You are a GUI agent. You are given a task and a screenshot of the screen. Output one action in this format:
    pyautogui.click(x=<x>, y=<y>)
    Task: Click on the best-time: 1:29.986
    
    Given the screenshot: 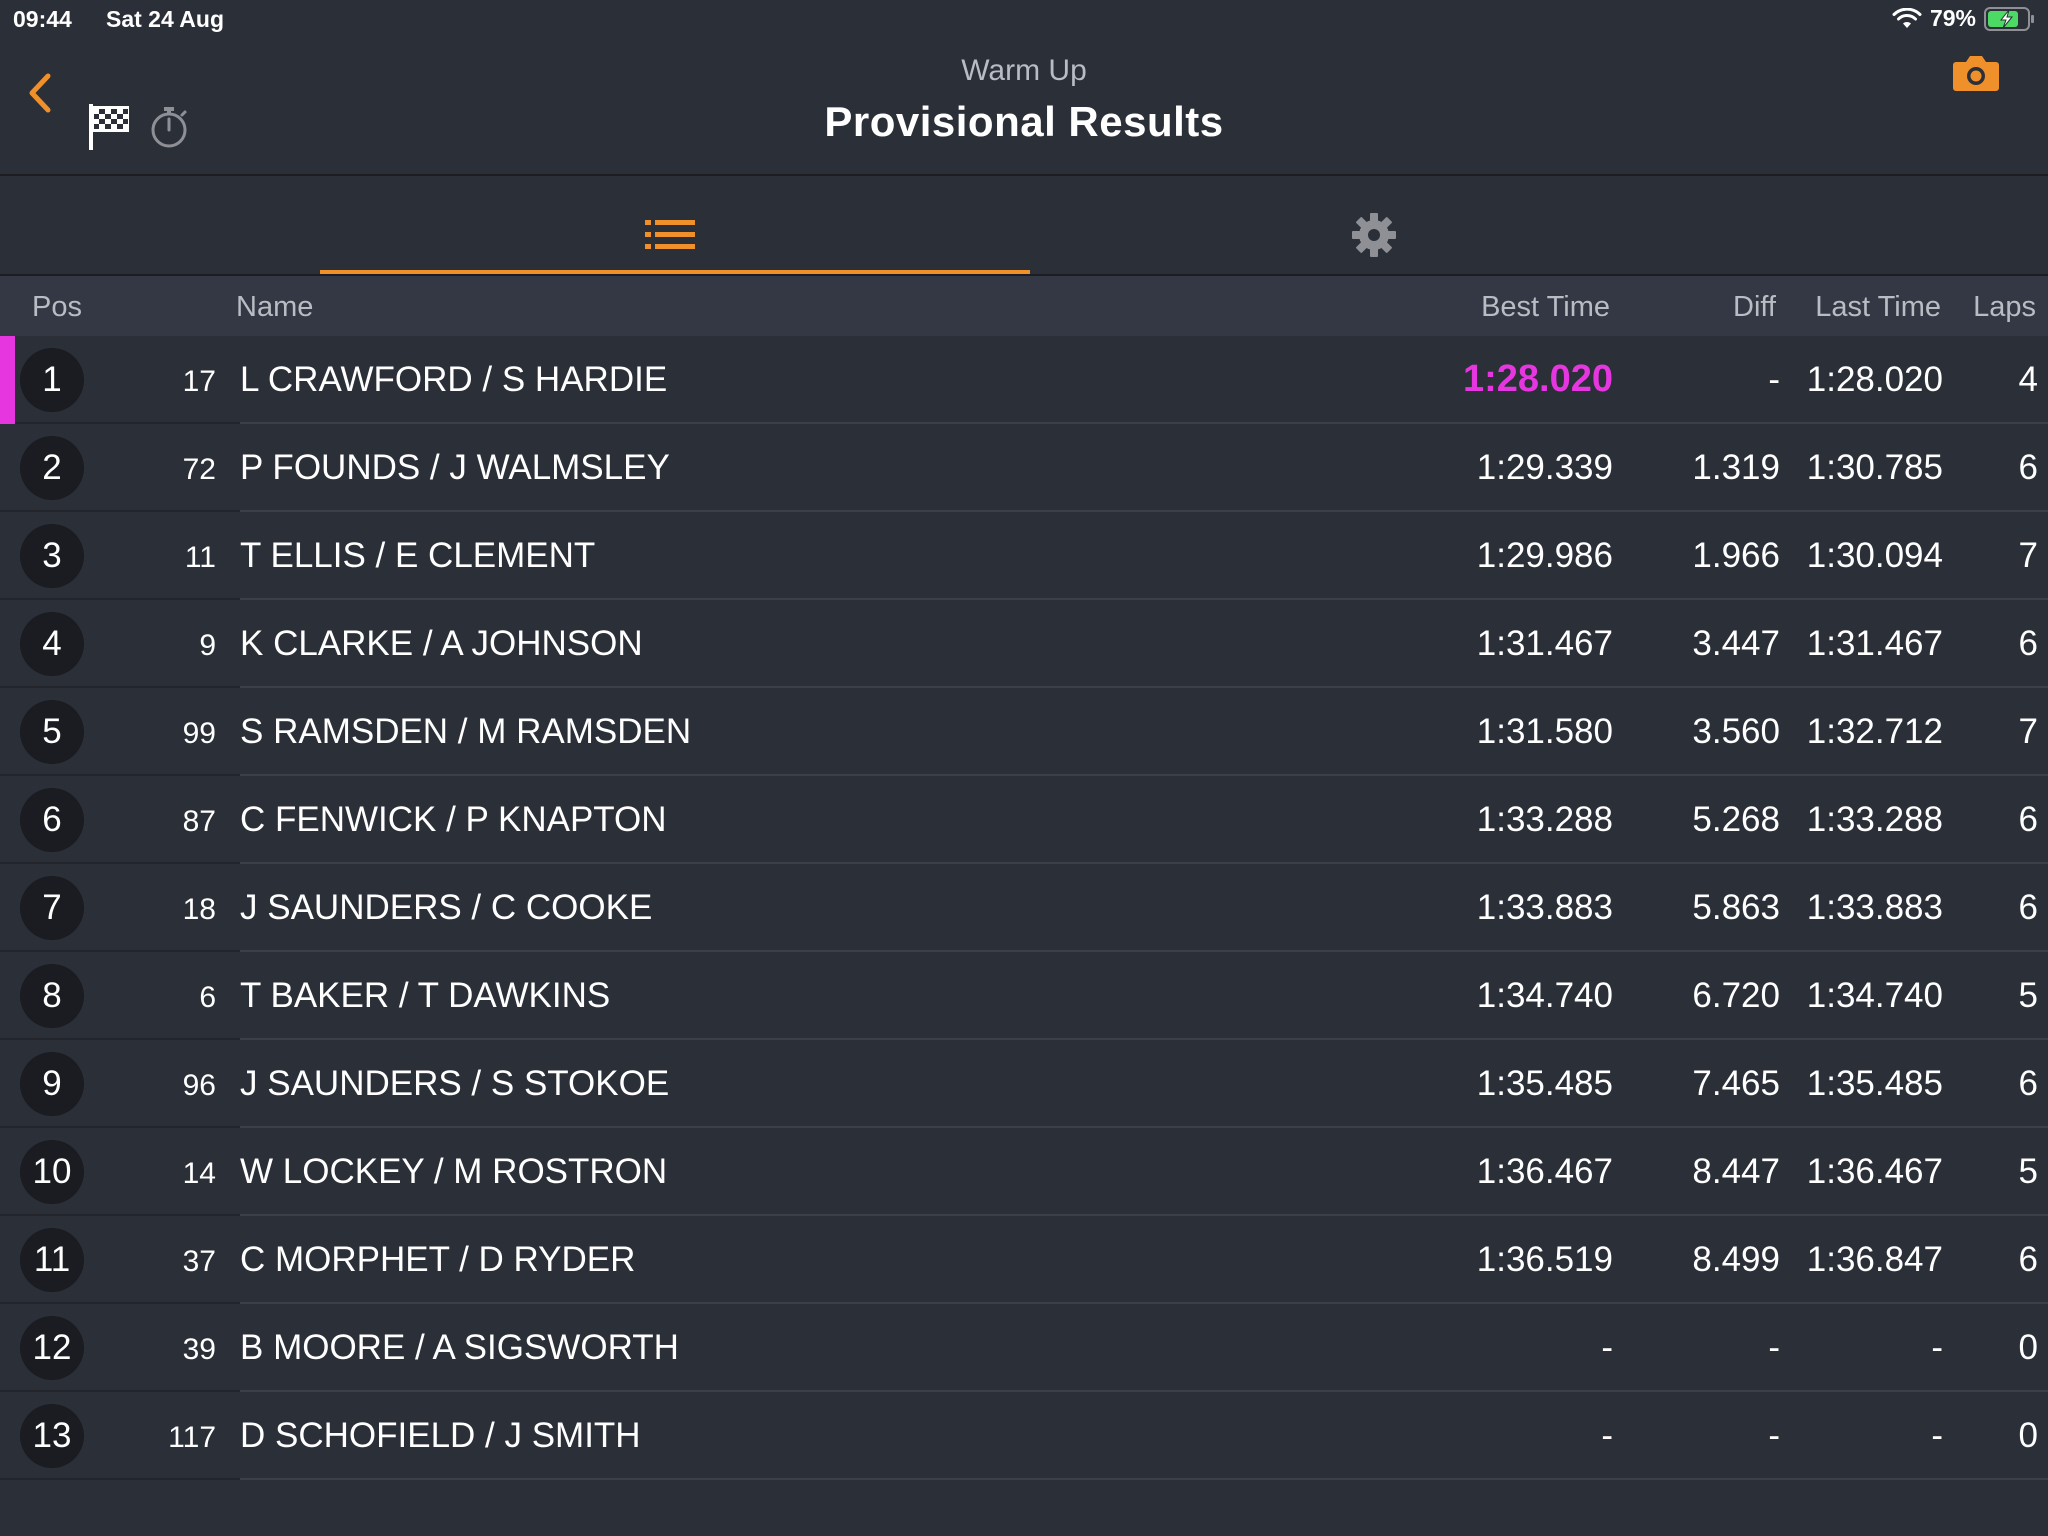 What is the action you would take?
    pyautogui.click(x=1544, y=555)
    